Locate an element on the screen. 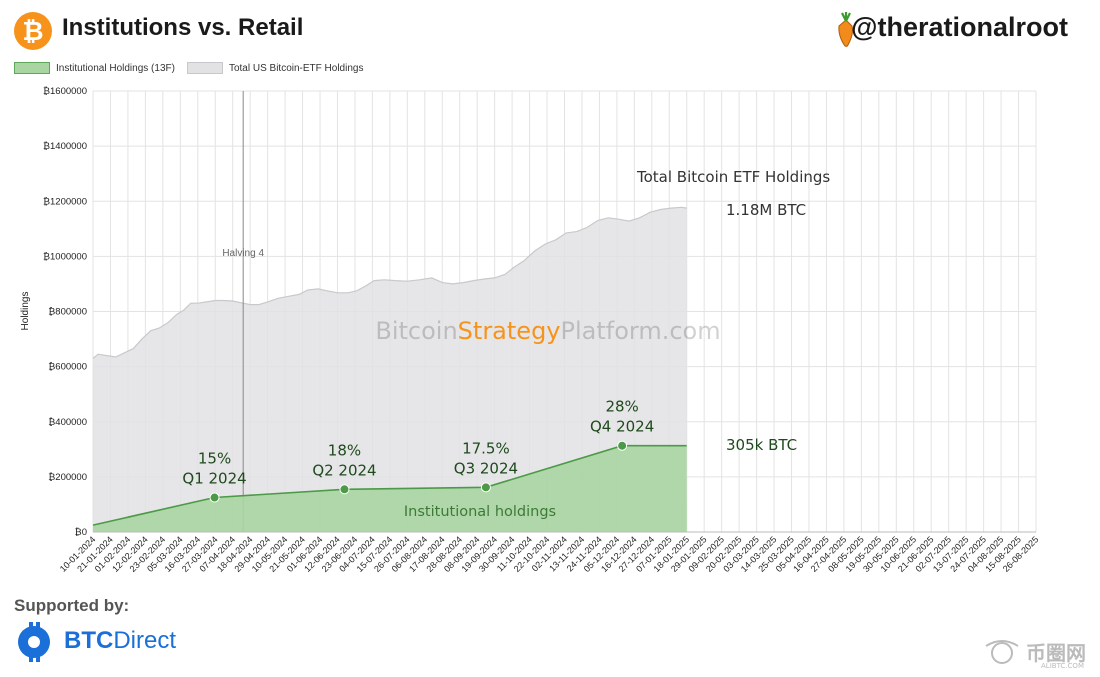 The image size is (1100, 677). carrot-icon is located at coordinates (845, 29).